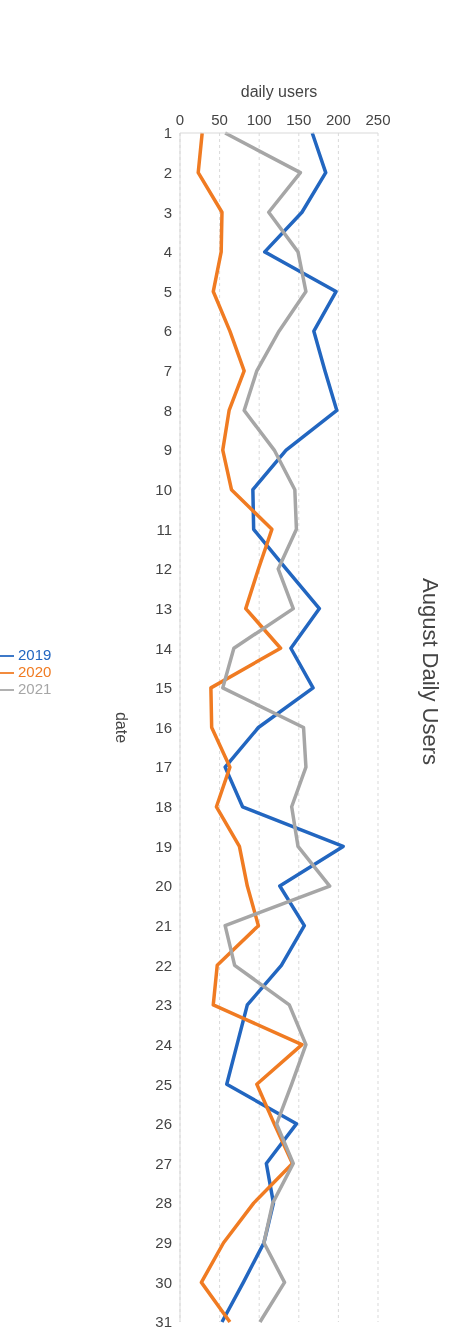 The width and height of the screenshot is (465, 1343). What do you see at coordinates (167, 331) in the screenshot?
I see `y-tick-label: 6` at bounding box center [167, 331].